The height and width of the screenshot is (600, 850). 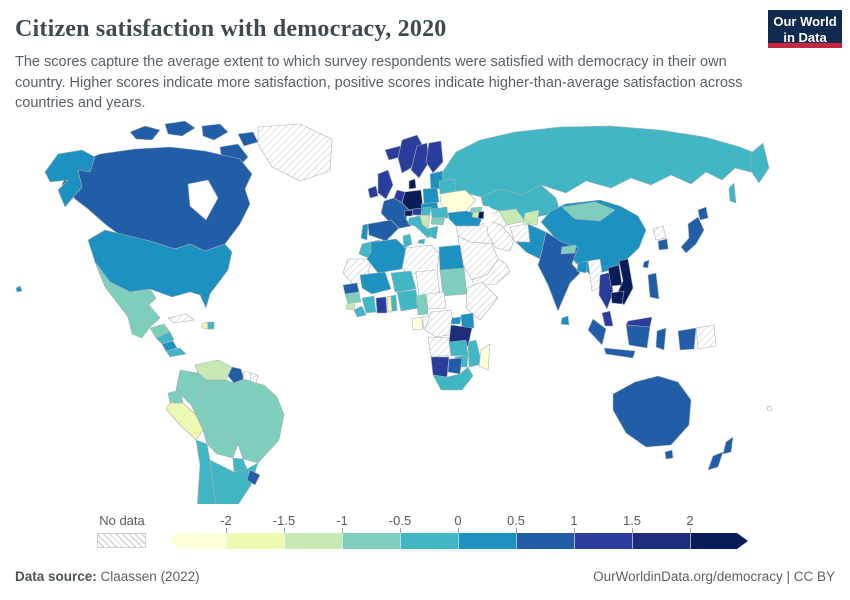 I want to click on country-algeria, so click(x=386, y=256).